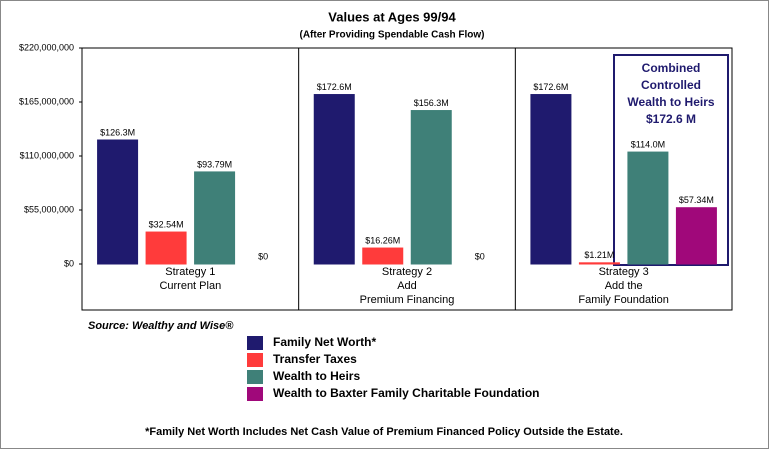  What do you see at coordinates (671, 119) in the screenshot?
I see `annotation-text: $172.6 M` at bounding box center [671, 119].